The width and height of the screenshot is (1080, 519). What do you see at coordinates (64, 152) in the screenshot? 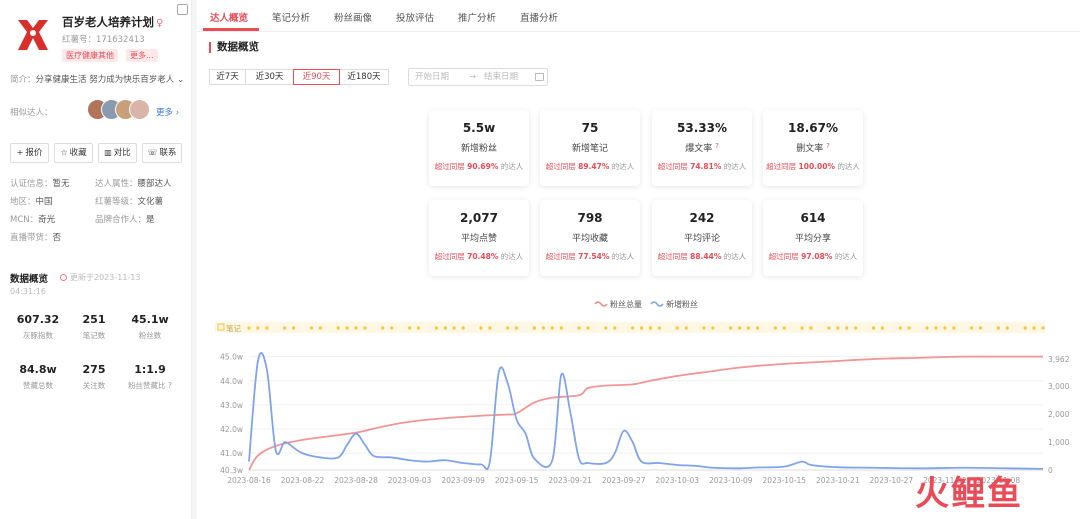
I see `star-icon: ☆` at bounding box center [64, 152].